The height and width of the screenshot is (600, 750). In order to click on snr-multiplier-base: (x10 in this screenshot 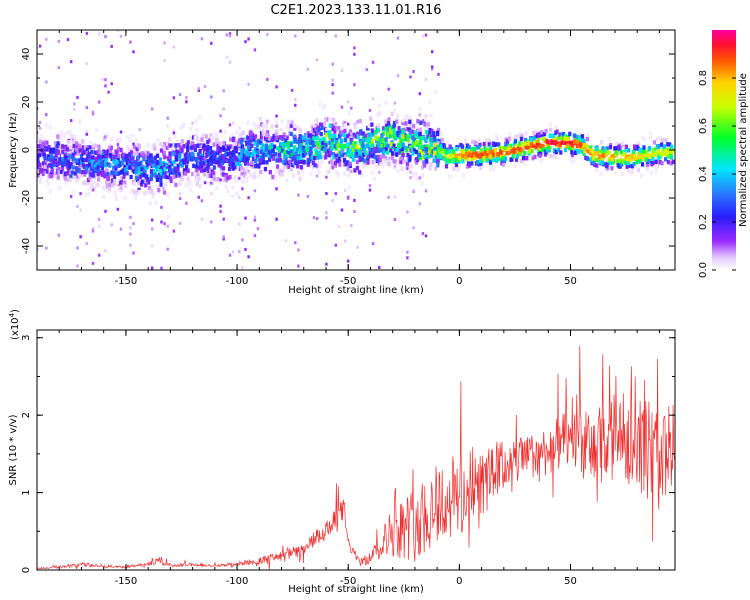, I will do `click(15, 328)`.